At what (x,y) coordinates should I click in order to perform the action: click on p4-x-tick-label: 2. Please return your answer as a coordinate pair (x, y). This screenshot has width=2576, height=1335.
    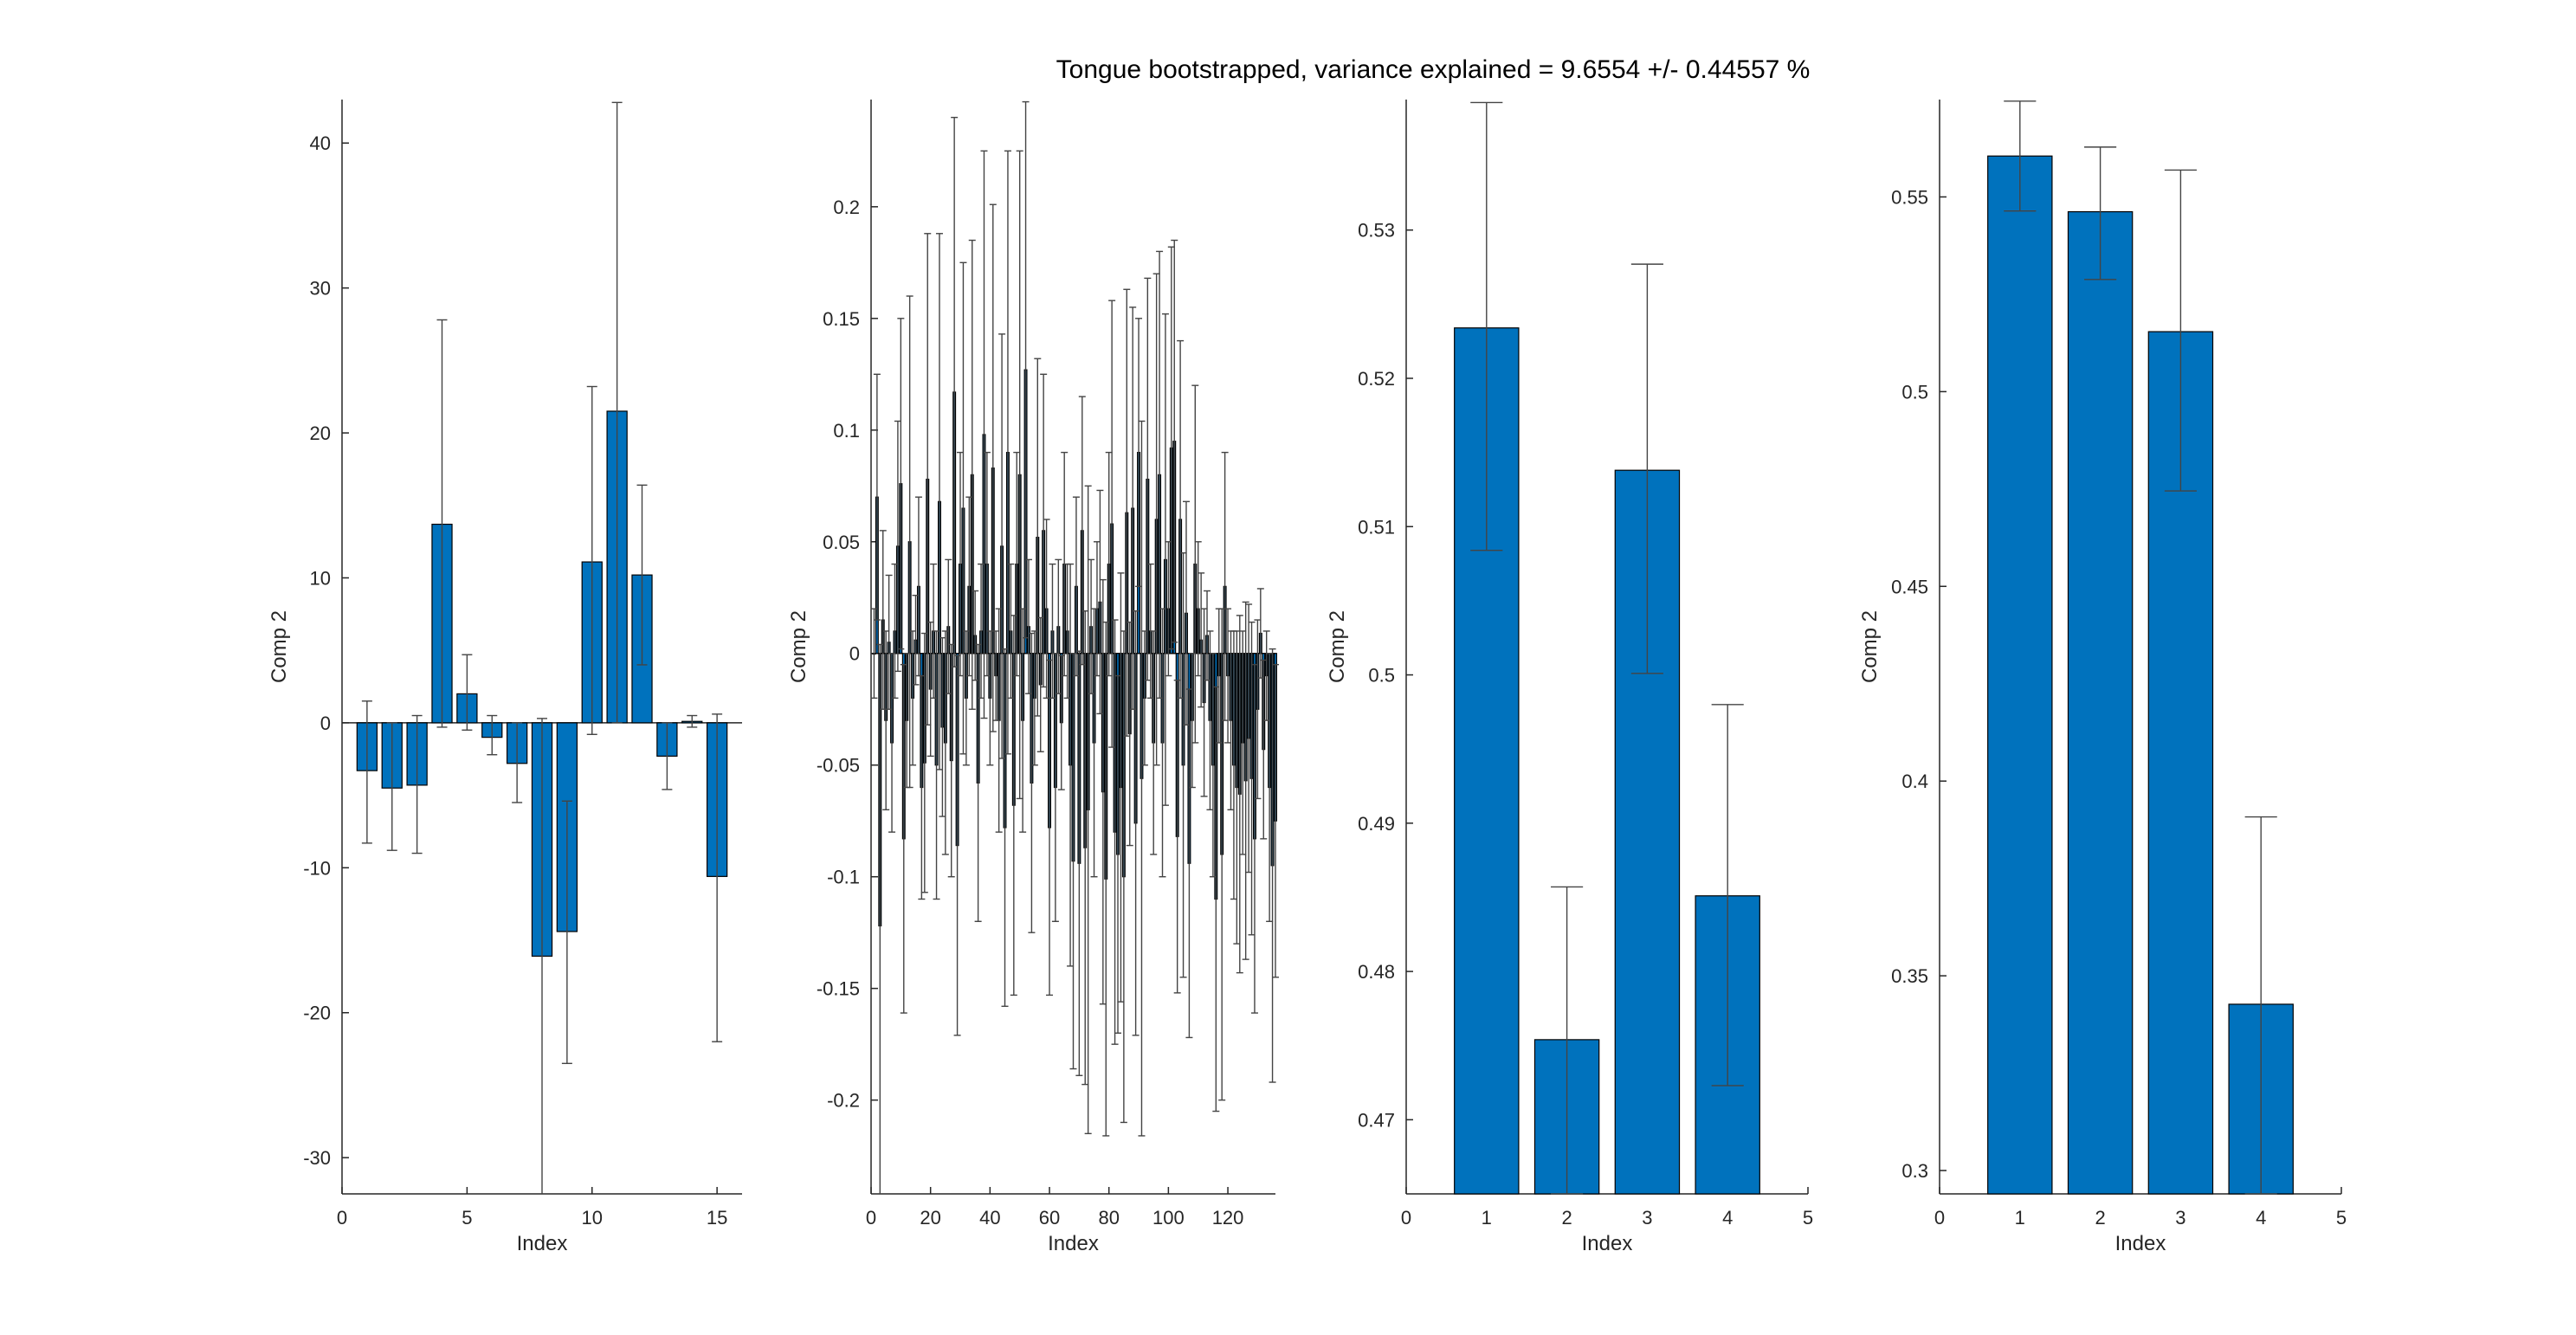
    Looking at the image, I should click on (2100, 1218).